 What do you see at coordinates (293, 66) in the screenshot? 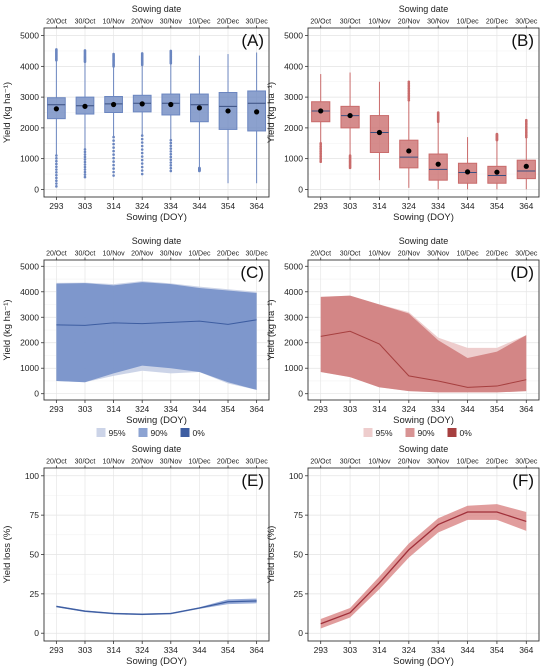
I see `y-tick-label: 4000` at bounding box center [293, 66].